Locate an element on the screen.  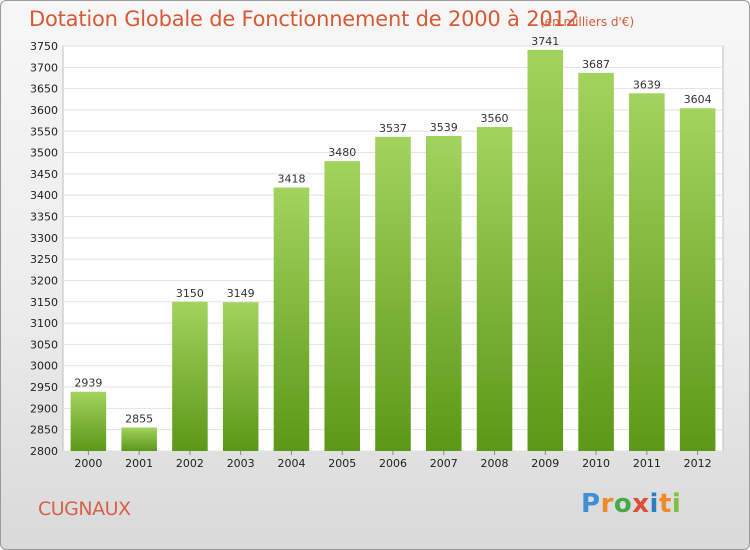
y-tick-label: 3200 is located at coordinates (44, 280).